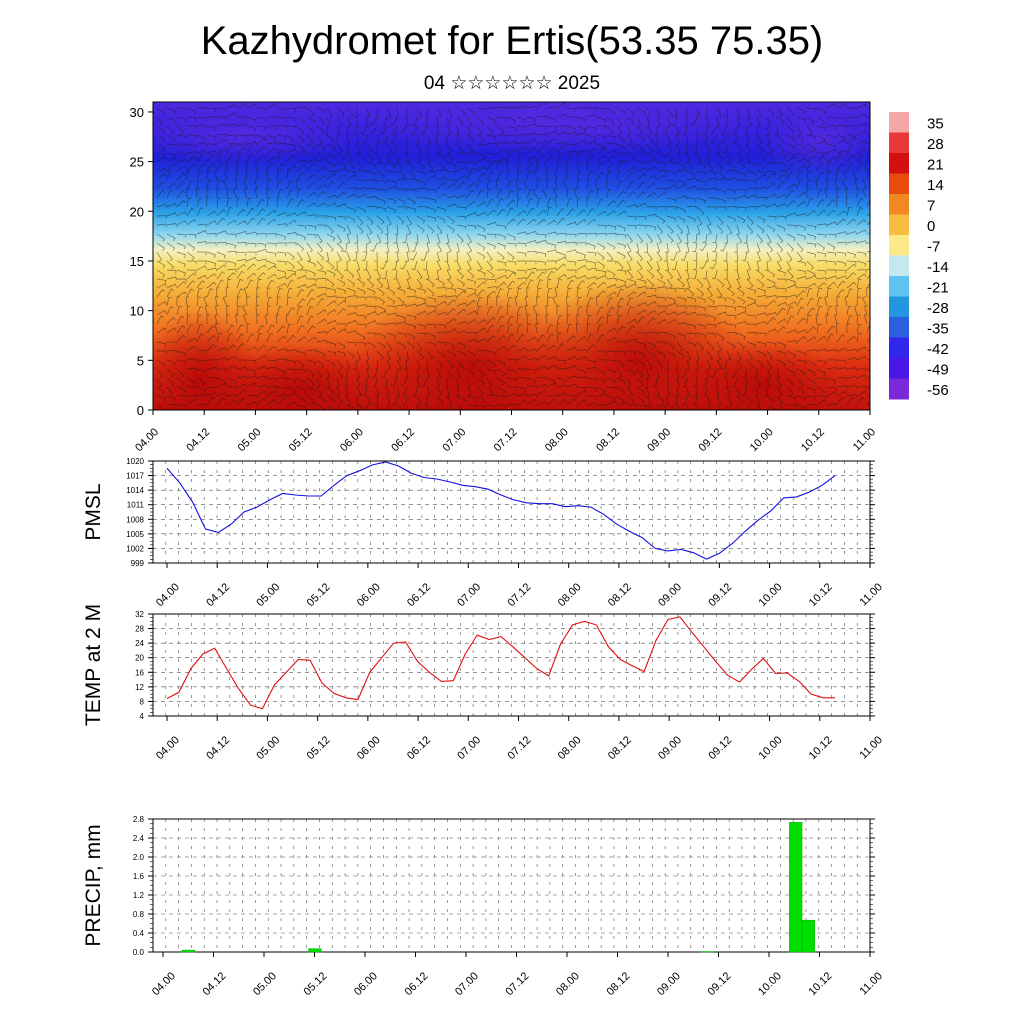  What do you see at coordinates (519, 595) in the screenshot?
I see `xtick-label: 07.12` at bounding box center [519, 595].